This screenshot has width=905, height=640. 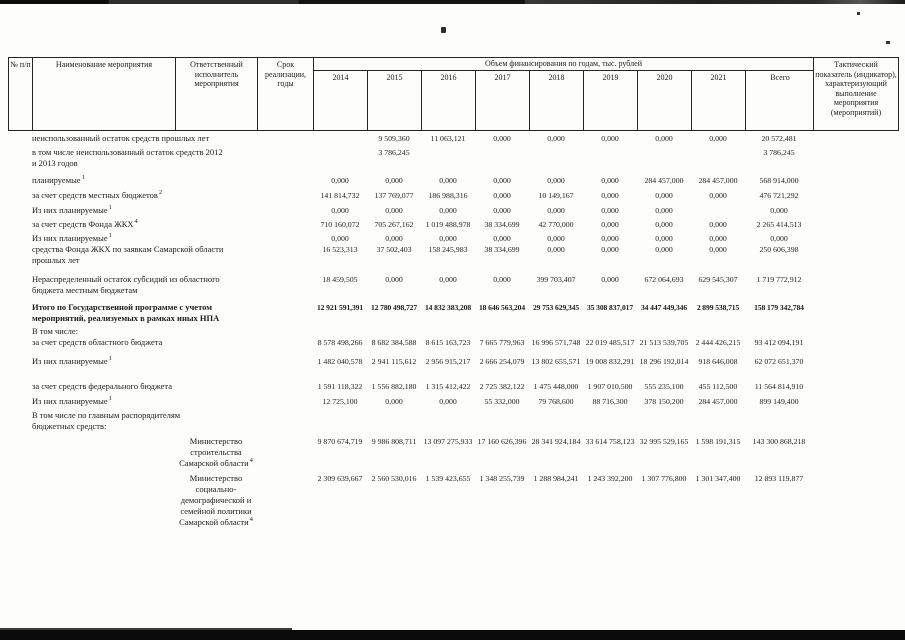 What do you see at coordinates (340, 307) in the screenshot?
I see `value-cell-2014: 12 921 591,391` at bounding box center [340, 307].